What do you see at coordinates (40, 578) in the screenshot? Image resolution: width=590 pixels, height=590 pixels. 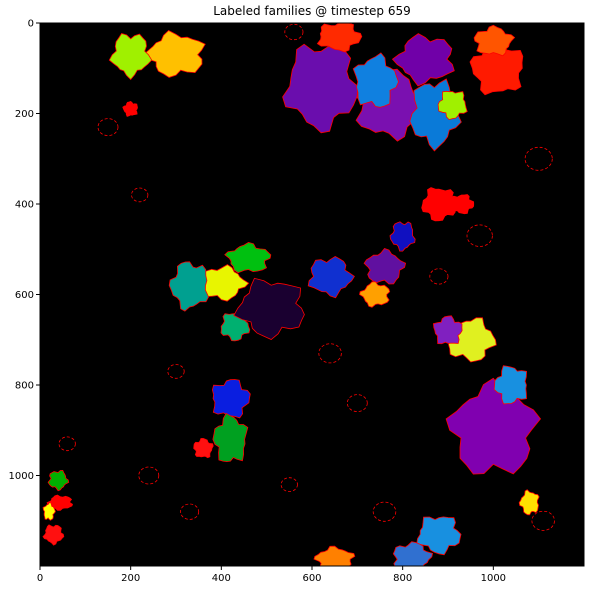 I see `x-tick-label: 0` at bounding box center [40, 578].